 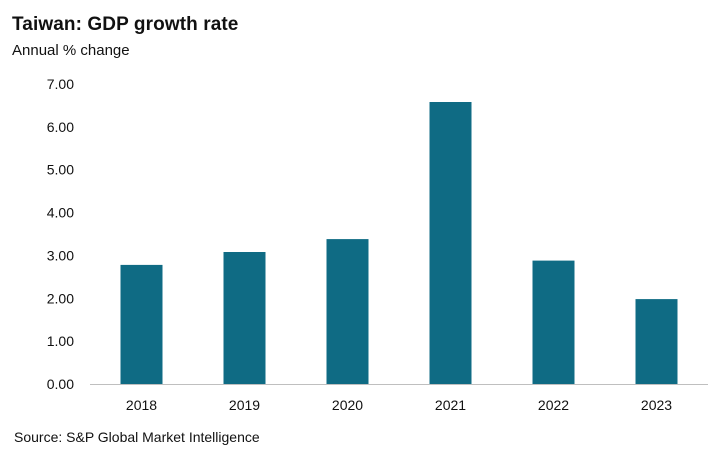 I want to click on y-tick-label: 6.00, so click(x=60, y=127).